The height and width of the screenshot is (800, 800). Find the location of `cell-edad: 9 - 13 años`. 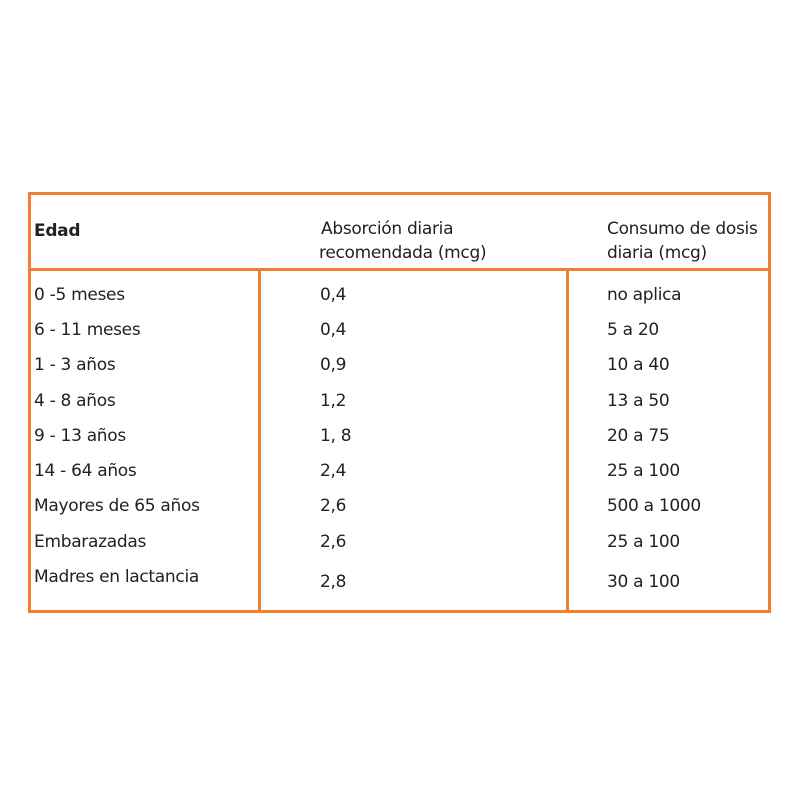

cell-edad: 9 - 13 años is located at coordinates (80, 436).